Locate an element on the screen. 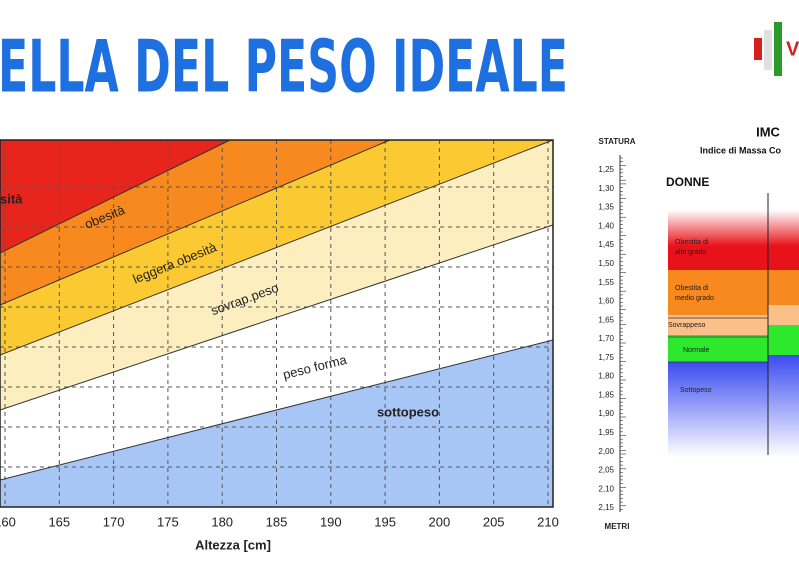  stature-tick-label: 2,00 is located at coordinates (606, 451).